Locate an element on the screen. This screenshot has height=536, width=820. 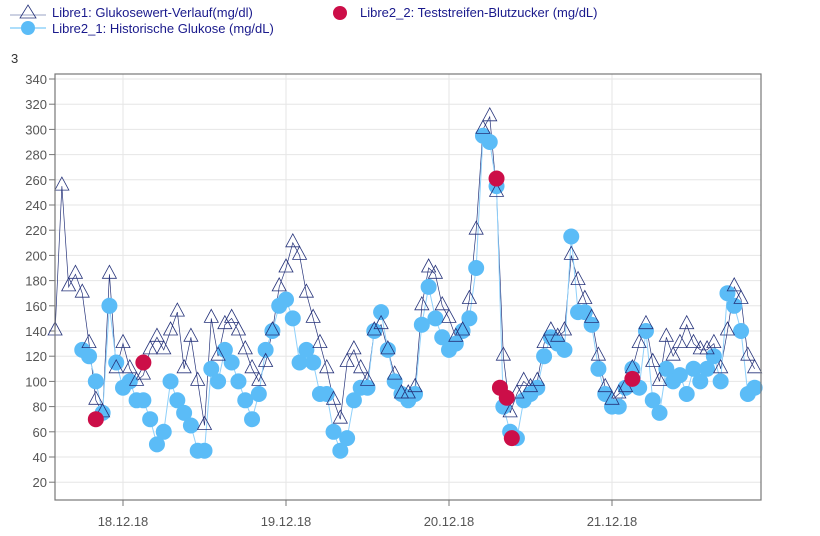
legend-item-libre2-1: Libre2_1: Historische Glukose (mg/dL) is located at coordinates (141, 28).